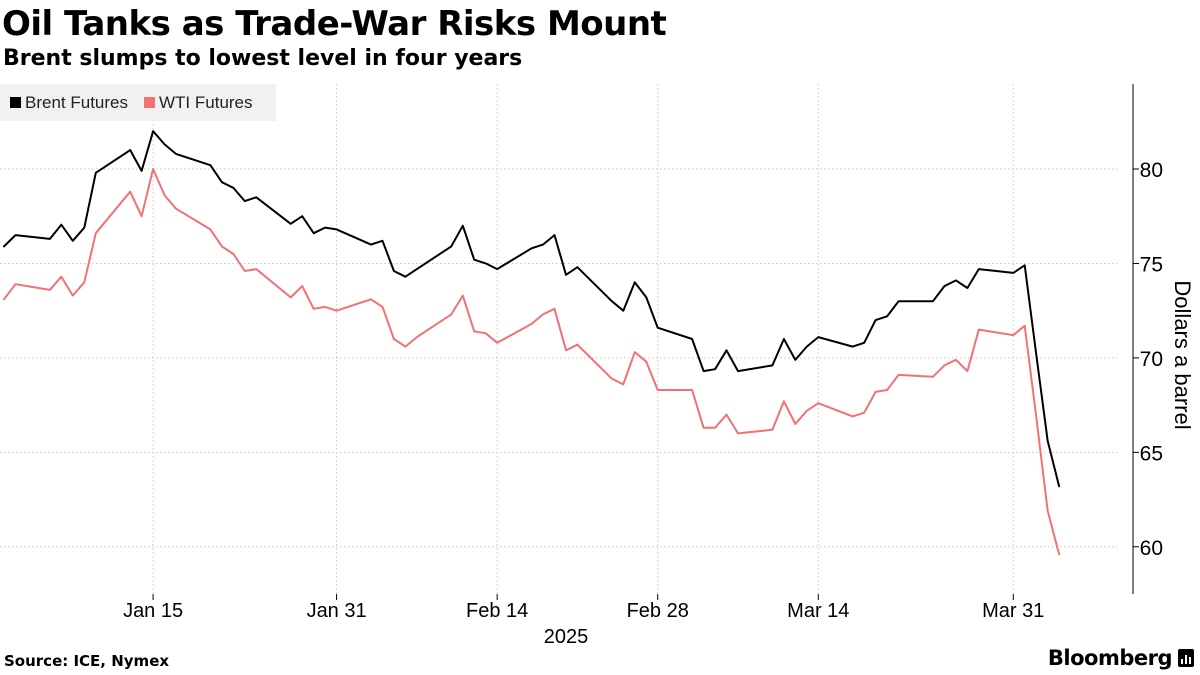  Describe the element at coordinates (1151, 548) in the screenshot. I see `y-tick-label: 60` at that location.